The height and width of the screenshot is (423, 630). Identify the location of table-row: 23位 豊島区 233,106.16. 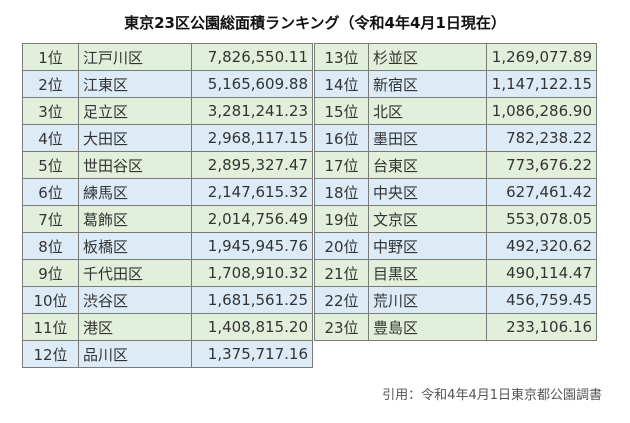
(455, 327).